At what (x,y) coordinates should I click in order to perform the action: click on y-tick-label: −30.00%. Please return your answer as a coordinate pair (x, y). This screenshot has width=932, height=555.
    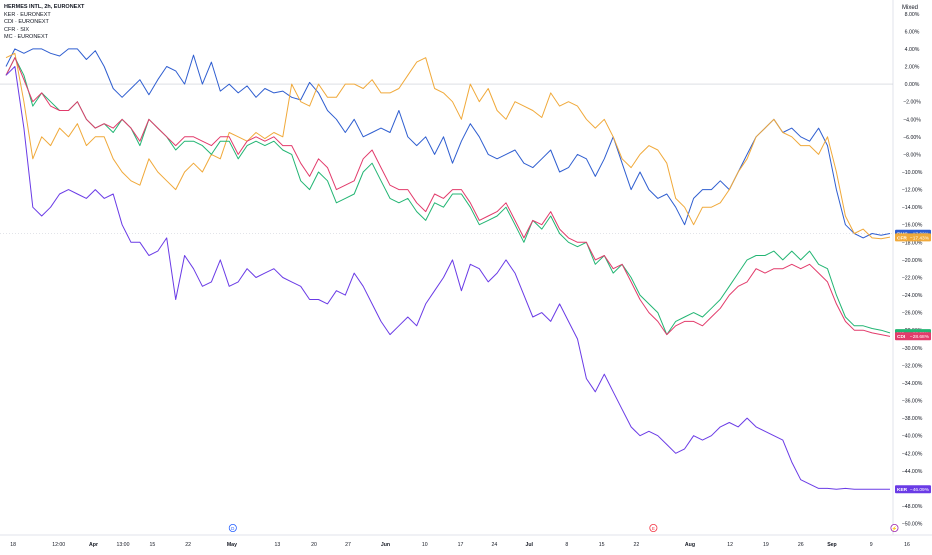
    Looking at the image, I should click on (912, 349).